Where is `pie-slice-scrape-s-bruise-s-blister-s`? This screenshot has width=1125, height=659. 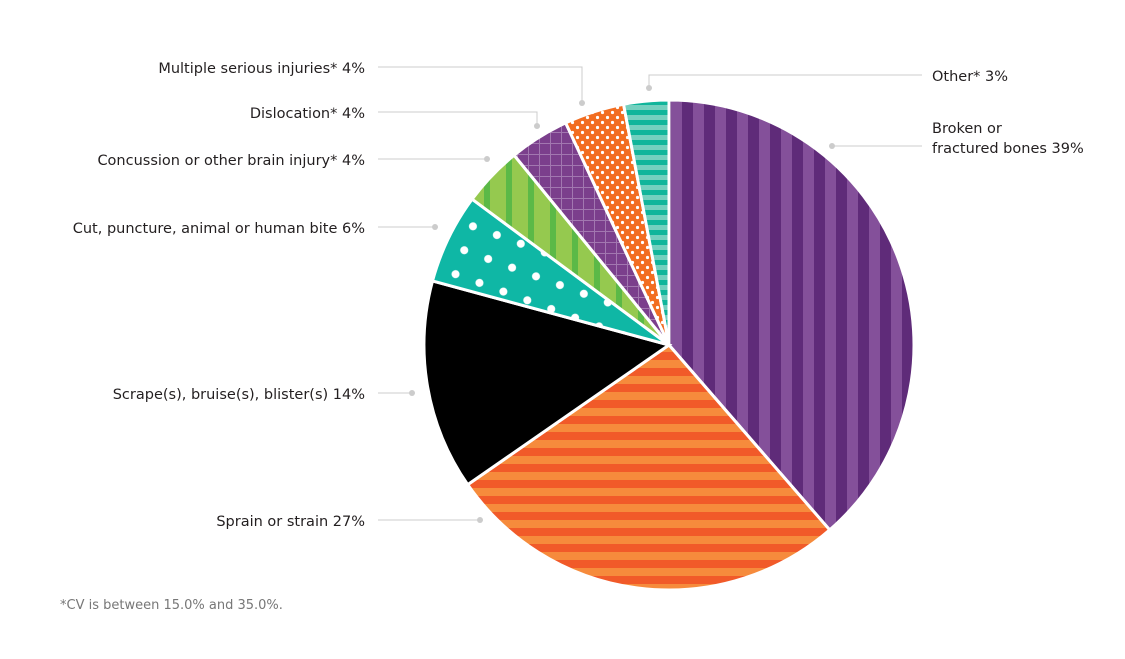 pie-slice-scrape-s-bruise-s-blister-s is located at coordinates (547, 383).